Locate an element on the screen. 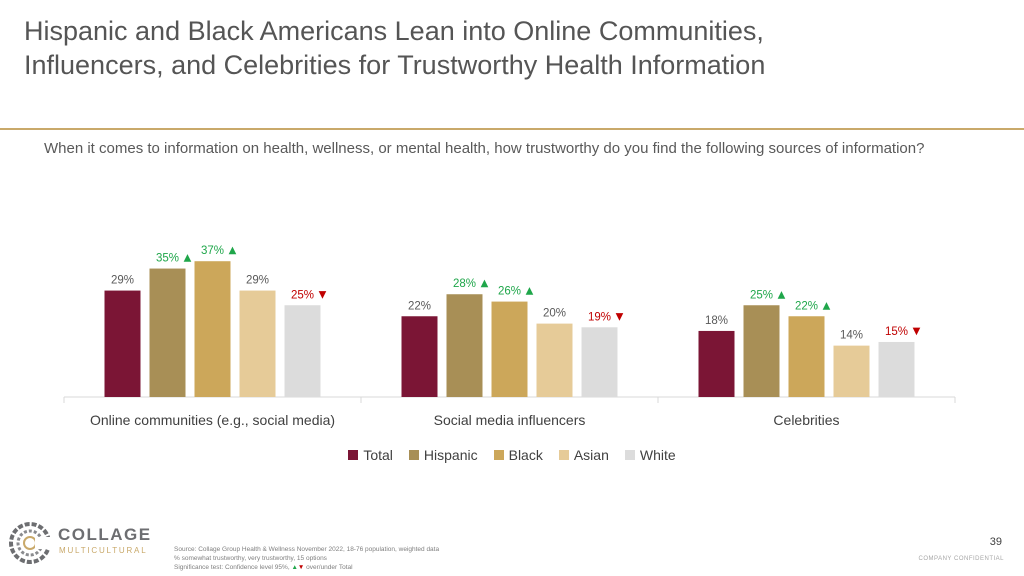 Image resolution: width=1024 pixels, height=576 pixels. data-label: 20% is located at coordinates (554, 314).